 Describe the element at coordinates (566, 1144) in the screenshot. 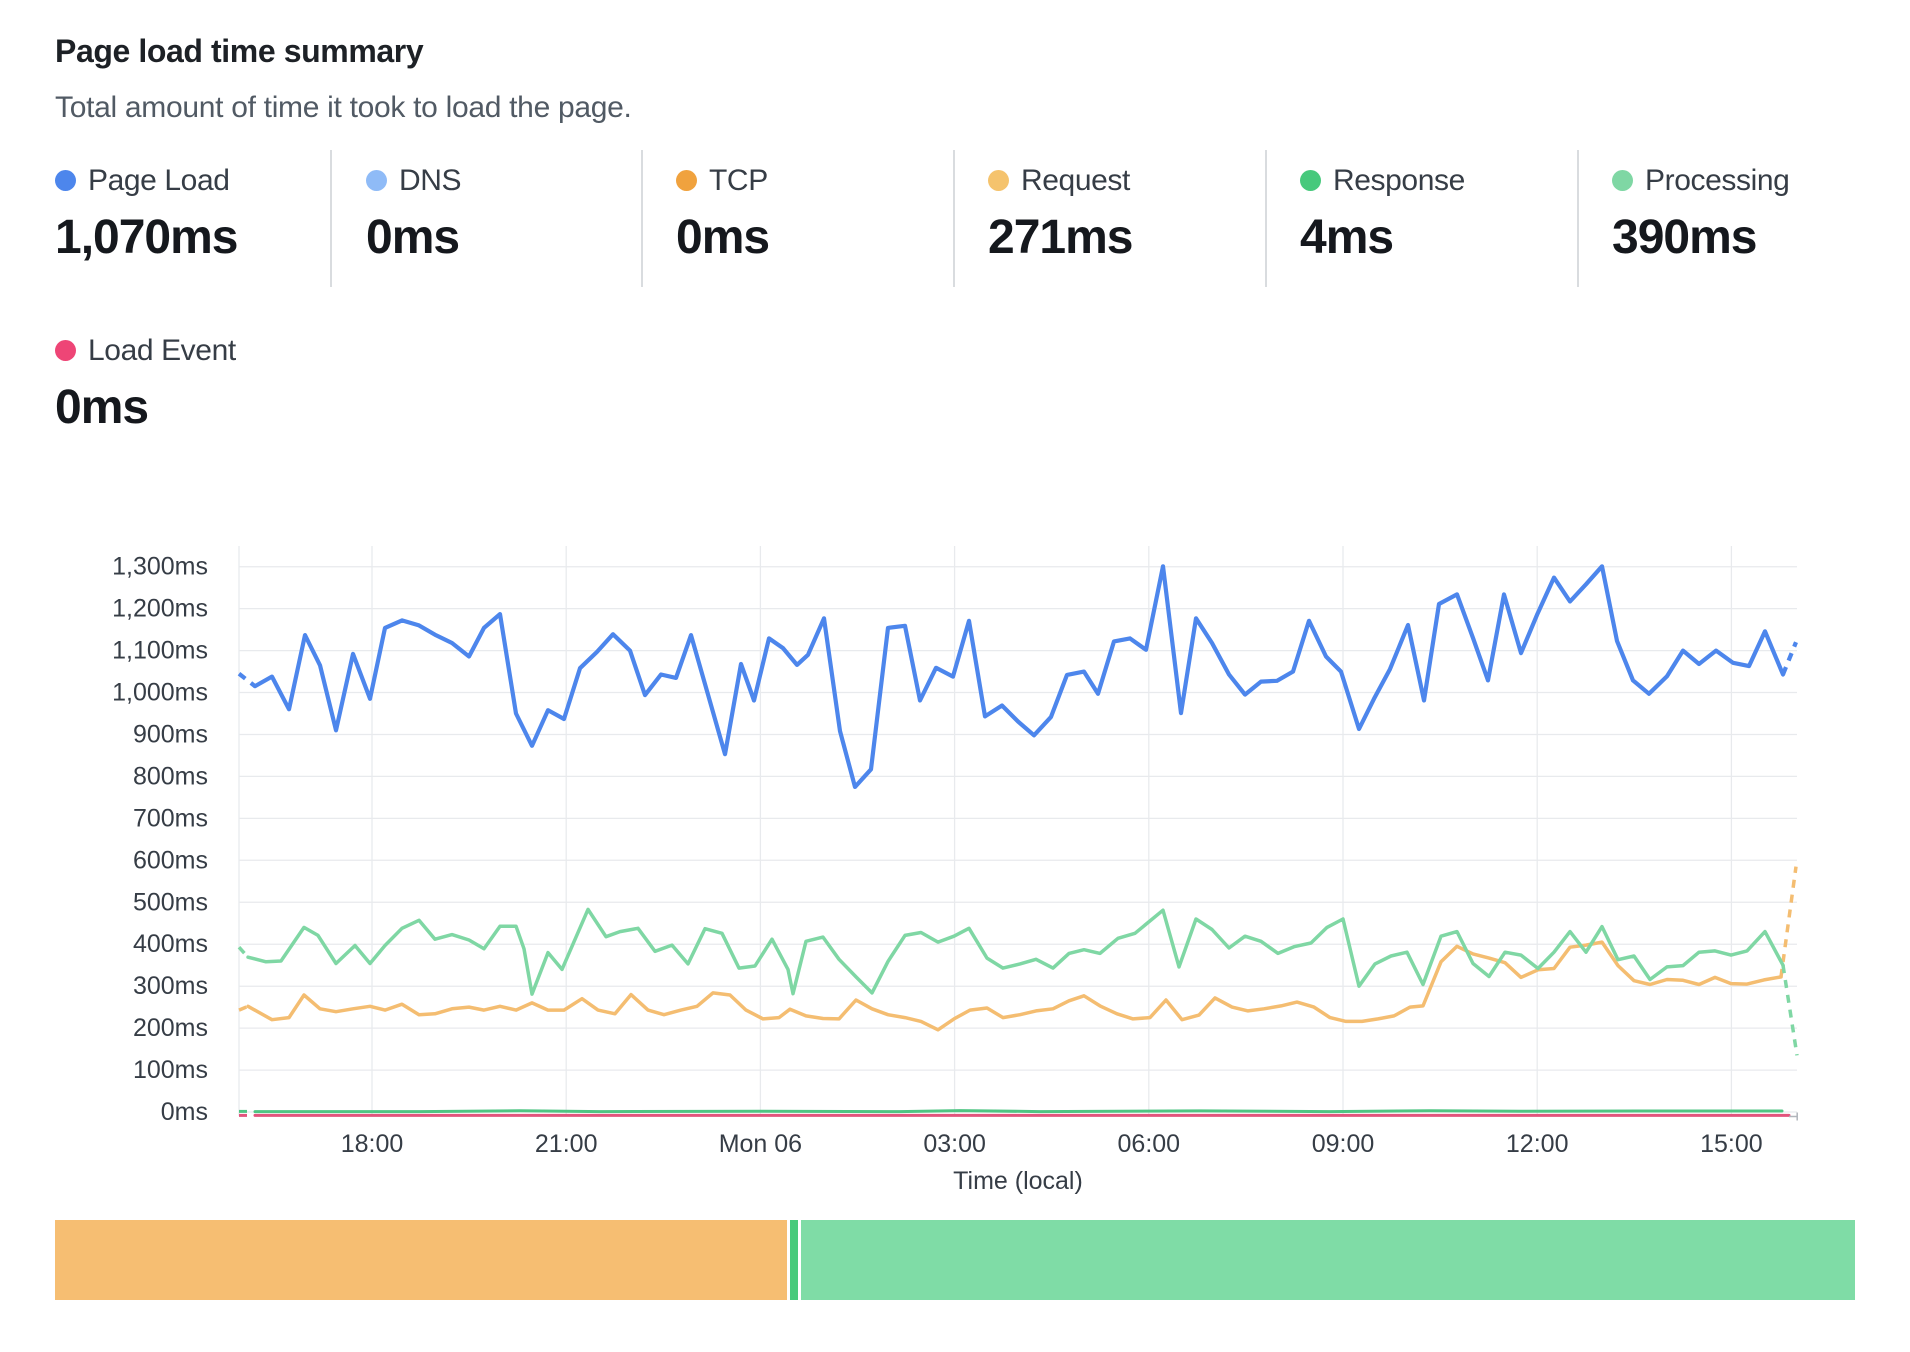

I see `svg-text: 21:00` at that location.